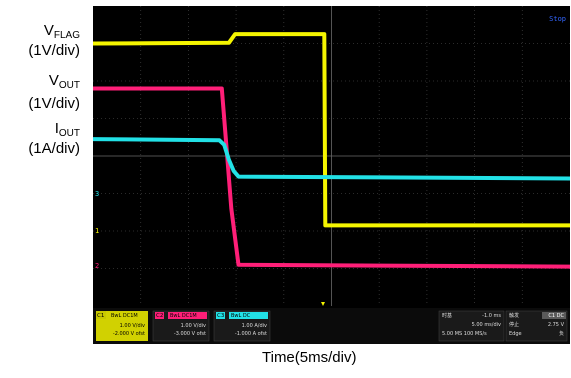 The height and width of the screenshot is (378, 571). What do you see at coordinates (241, 316) in the screenshot?
I see `ch3-coupling: BwL DC` at bounding box center [241, 316].